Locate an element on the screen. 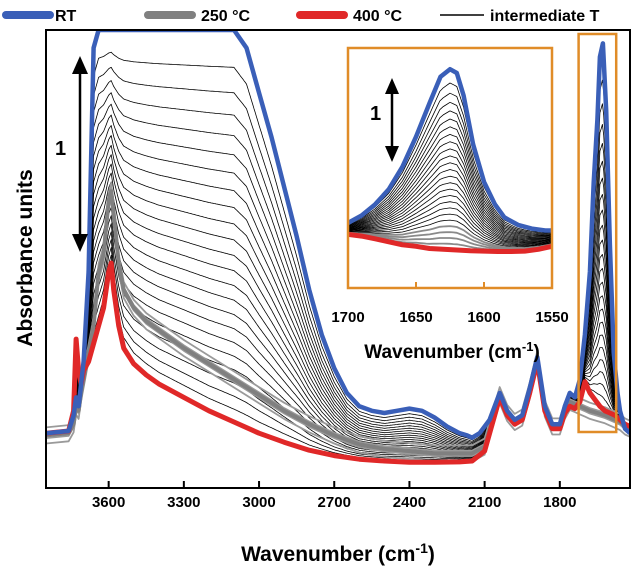  x-tick-label: 2700 is located at coordinates (334, 502).